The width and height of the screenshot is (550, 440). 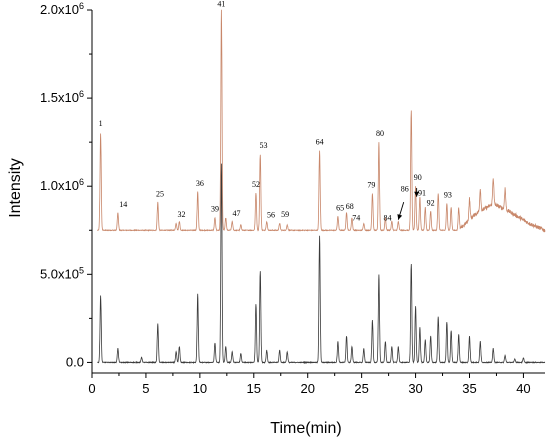 I want to click on peak-label: 59, so click(x=285, y=214).